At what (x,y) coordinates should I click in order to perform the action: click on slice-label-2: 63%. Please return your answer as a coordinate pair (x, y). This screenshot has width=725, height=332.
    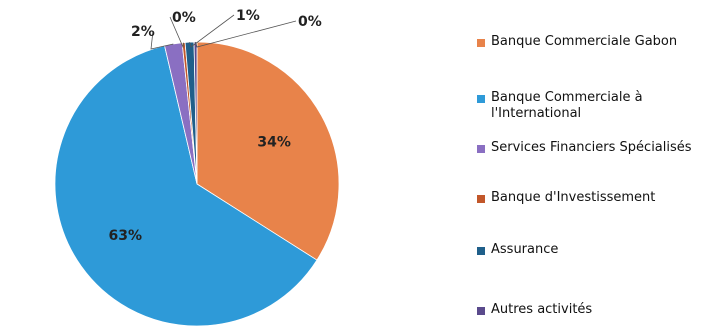
    Looking at the image, I should click on (125, 236).